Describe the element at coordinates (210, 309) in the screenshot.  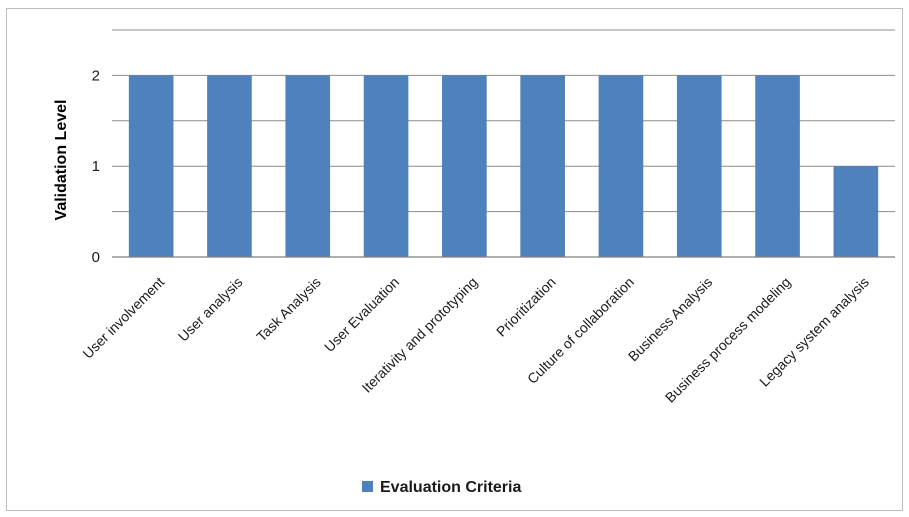
I see `x-category-label: User analysis` at that location.